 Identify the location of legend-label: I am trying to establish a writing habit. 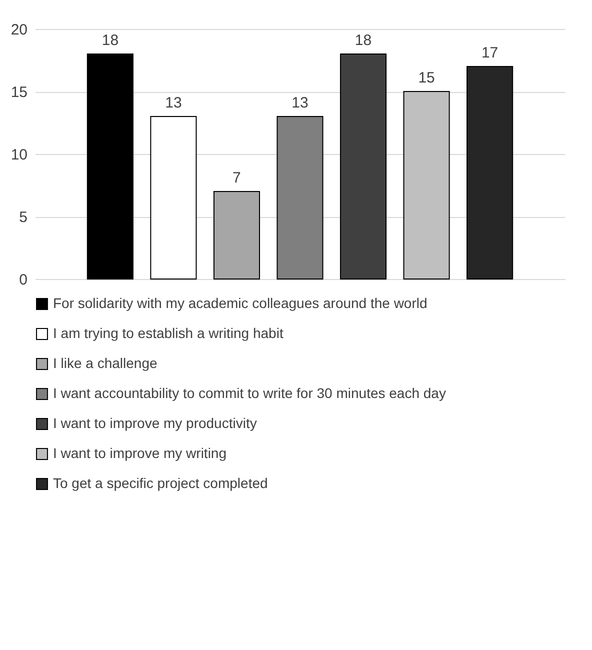
(168, 333).